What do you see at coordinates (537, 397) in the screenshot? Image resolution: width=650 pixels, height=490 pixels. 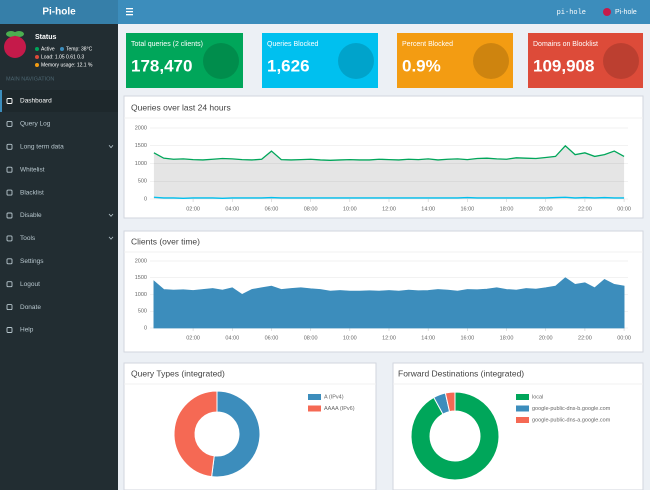 I see `legend-label: local` at bounding box center [537, 397].